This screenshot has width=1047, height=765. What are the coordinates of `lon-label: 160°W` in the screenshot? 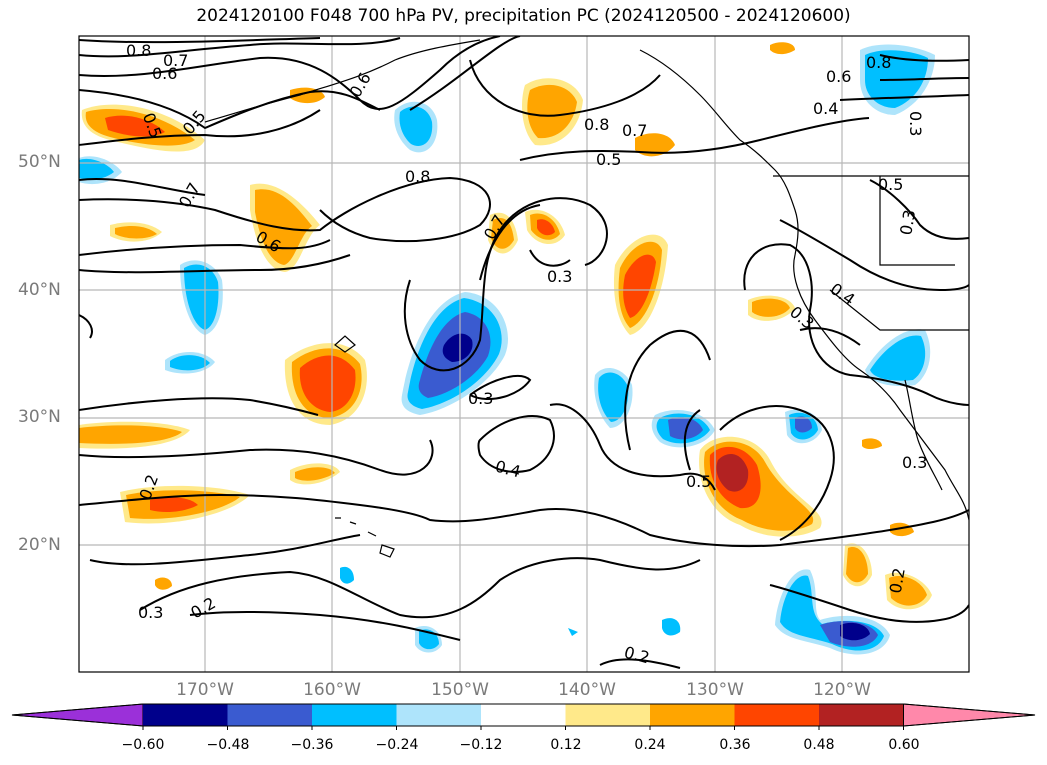 It's located at (332, 690).